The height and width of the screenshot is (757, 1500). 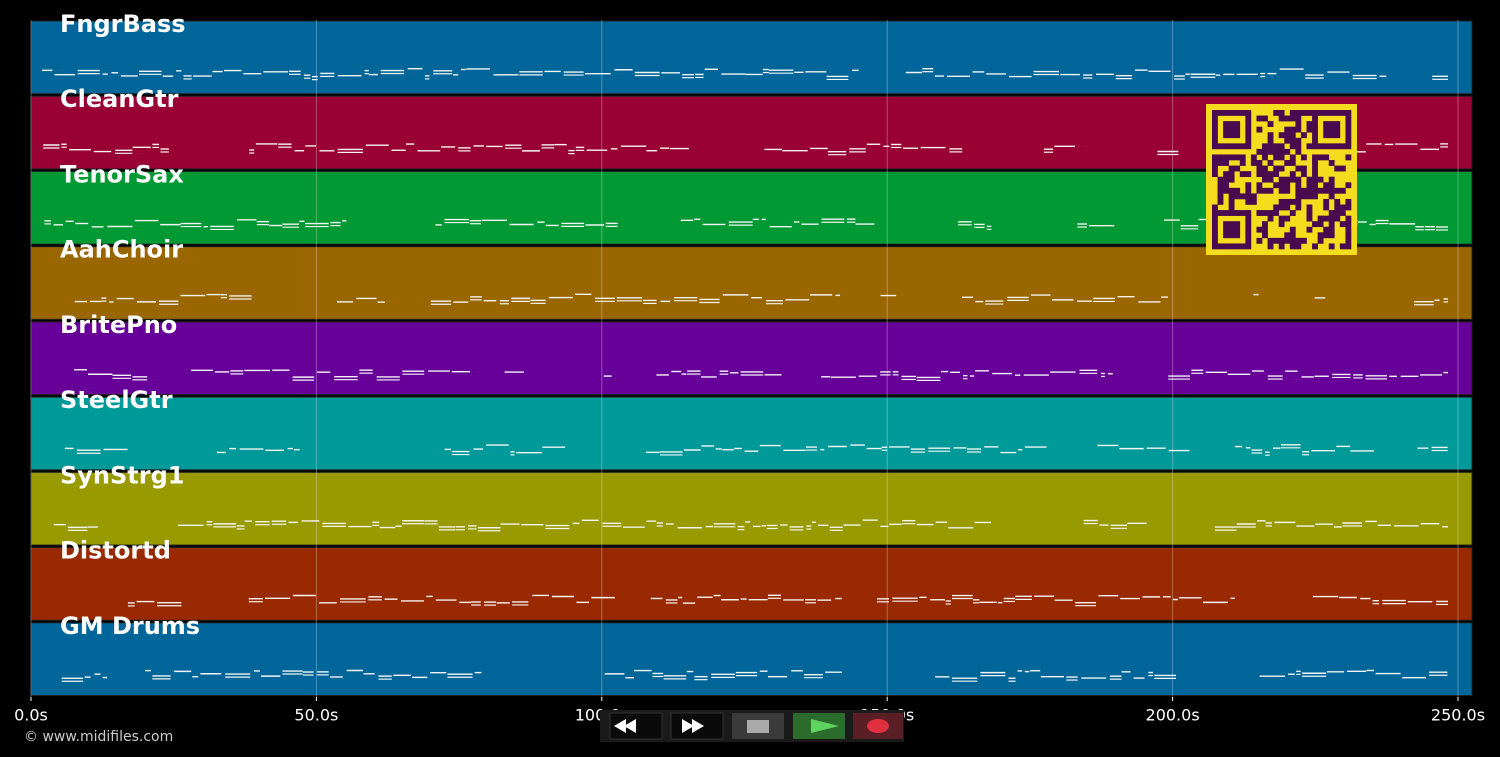 What do you see at coordinates (758, 726) in the screenshot?
I see `stop-button` at bounding box center [758, 726].